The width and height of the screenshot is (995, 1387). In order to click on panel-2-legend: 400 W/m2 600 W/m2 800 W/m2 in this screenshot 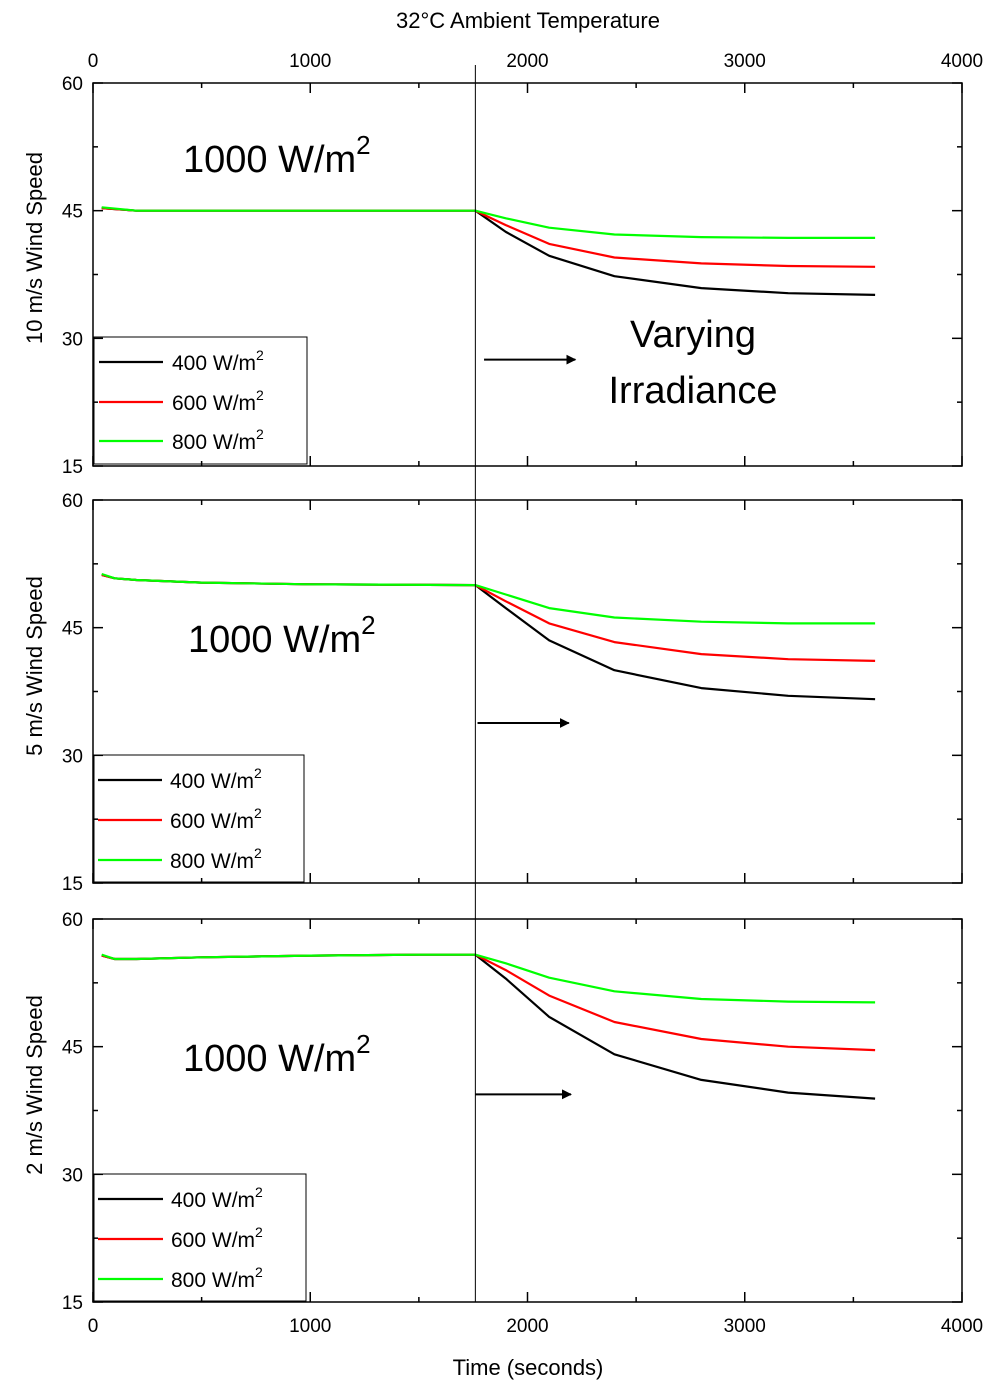, I will do `click(199, 818)`.